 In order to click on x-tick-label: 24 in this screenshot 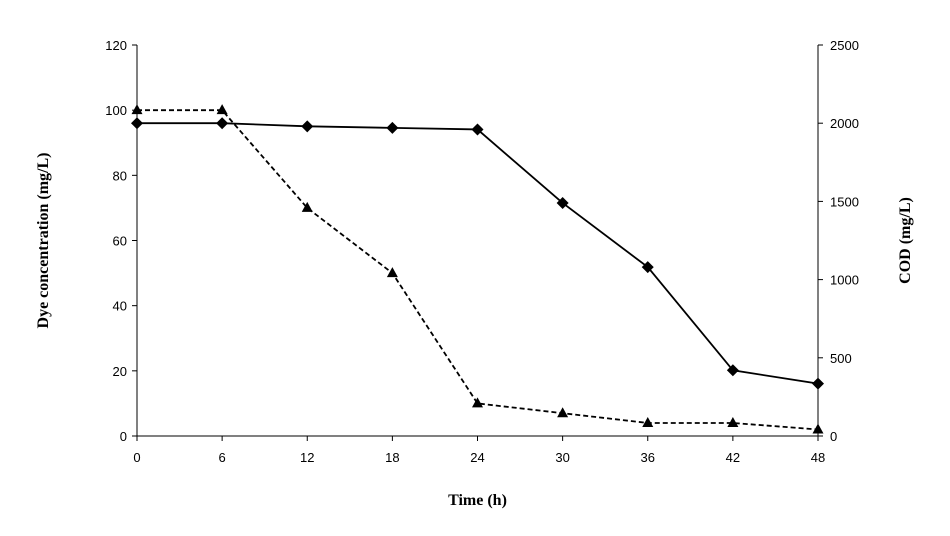, I will do `click(477, 457)`.